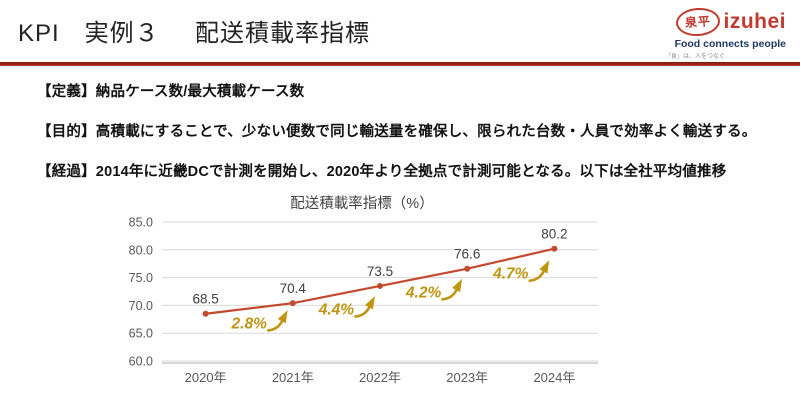 The image size is (800, 410). Describe the element at coordinates (361, 203) in the screenshot. I see `chart-title: 配送積載率指標（%）` at that location.